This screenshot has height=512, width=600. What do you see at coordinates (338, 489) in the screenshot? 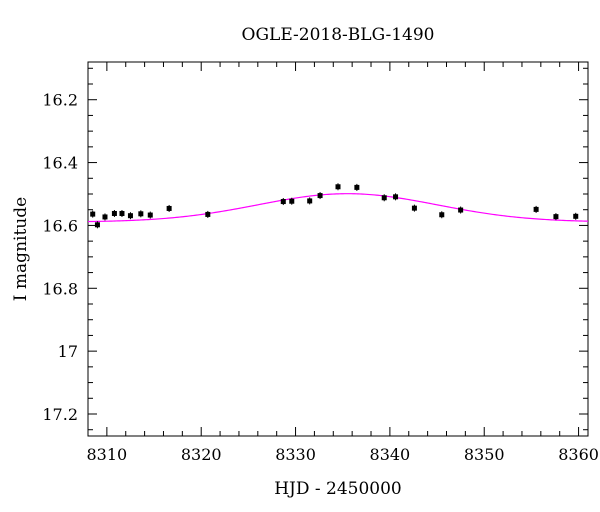
I see `x-axis-label: HJD - 2450000` at bounding box center [338, 489].